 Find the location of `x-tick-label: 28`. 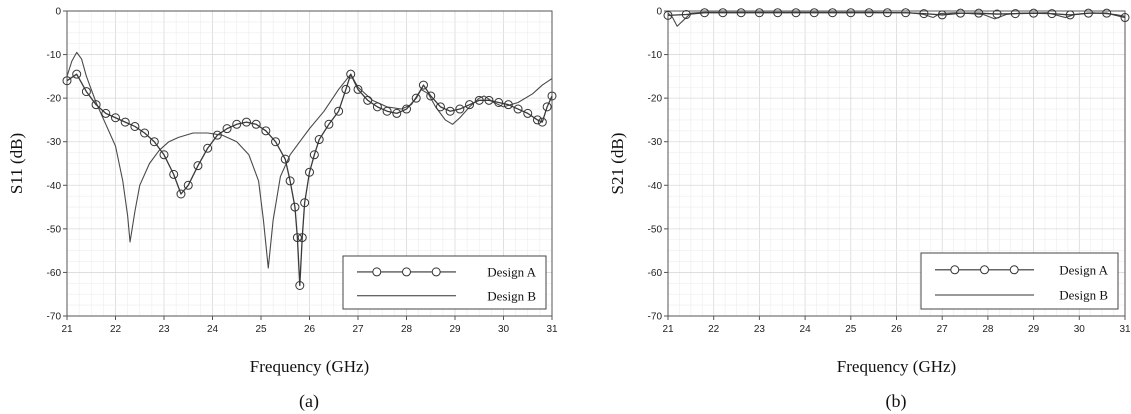

x-tick-label: 28 is located at coordinates (988, 329).